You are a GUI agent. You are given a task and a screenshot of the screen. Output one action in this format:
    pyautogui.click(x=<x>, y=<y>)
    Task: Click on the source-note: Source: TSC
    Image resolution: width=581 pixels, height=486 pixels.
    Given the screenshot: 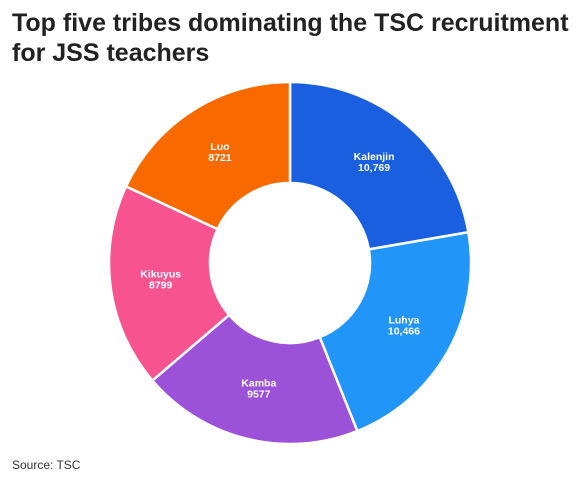 What is the action you would take?
    pyautogui.click(x=46, y=465)
    